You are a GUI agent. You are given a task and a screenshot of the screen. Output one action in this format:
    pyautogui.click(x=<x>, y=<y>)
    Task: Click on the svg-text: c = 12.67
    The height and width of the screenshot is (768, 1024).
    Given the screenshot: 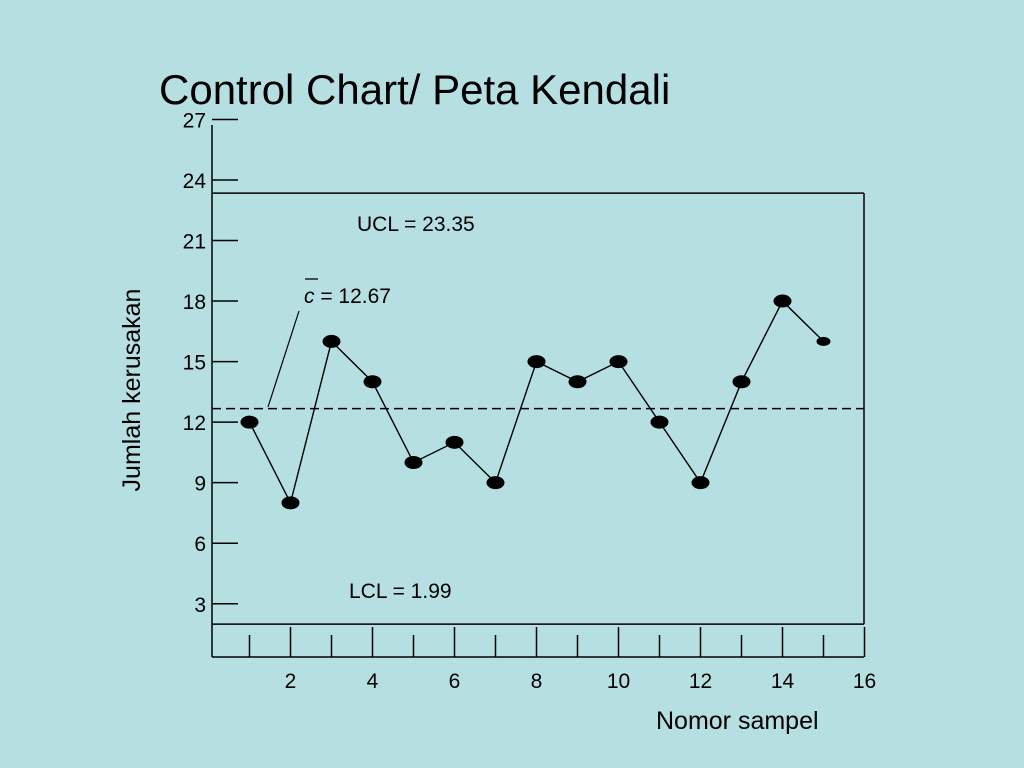 What is the action you would take?
    pyautogui.click(x=347, y=296)
    